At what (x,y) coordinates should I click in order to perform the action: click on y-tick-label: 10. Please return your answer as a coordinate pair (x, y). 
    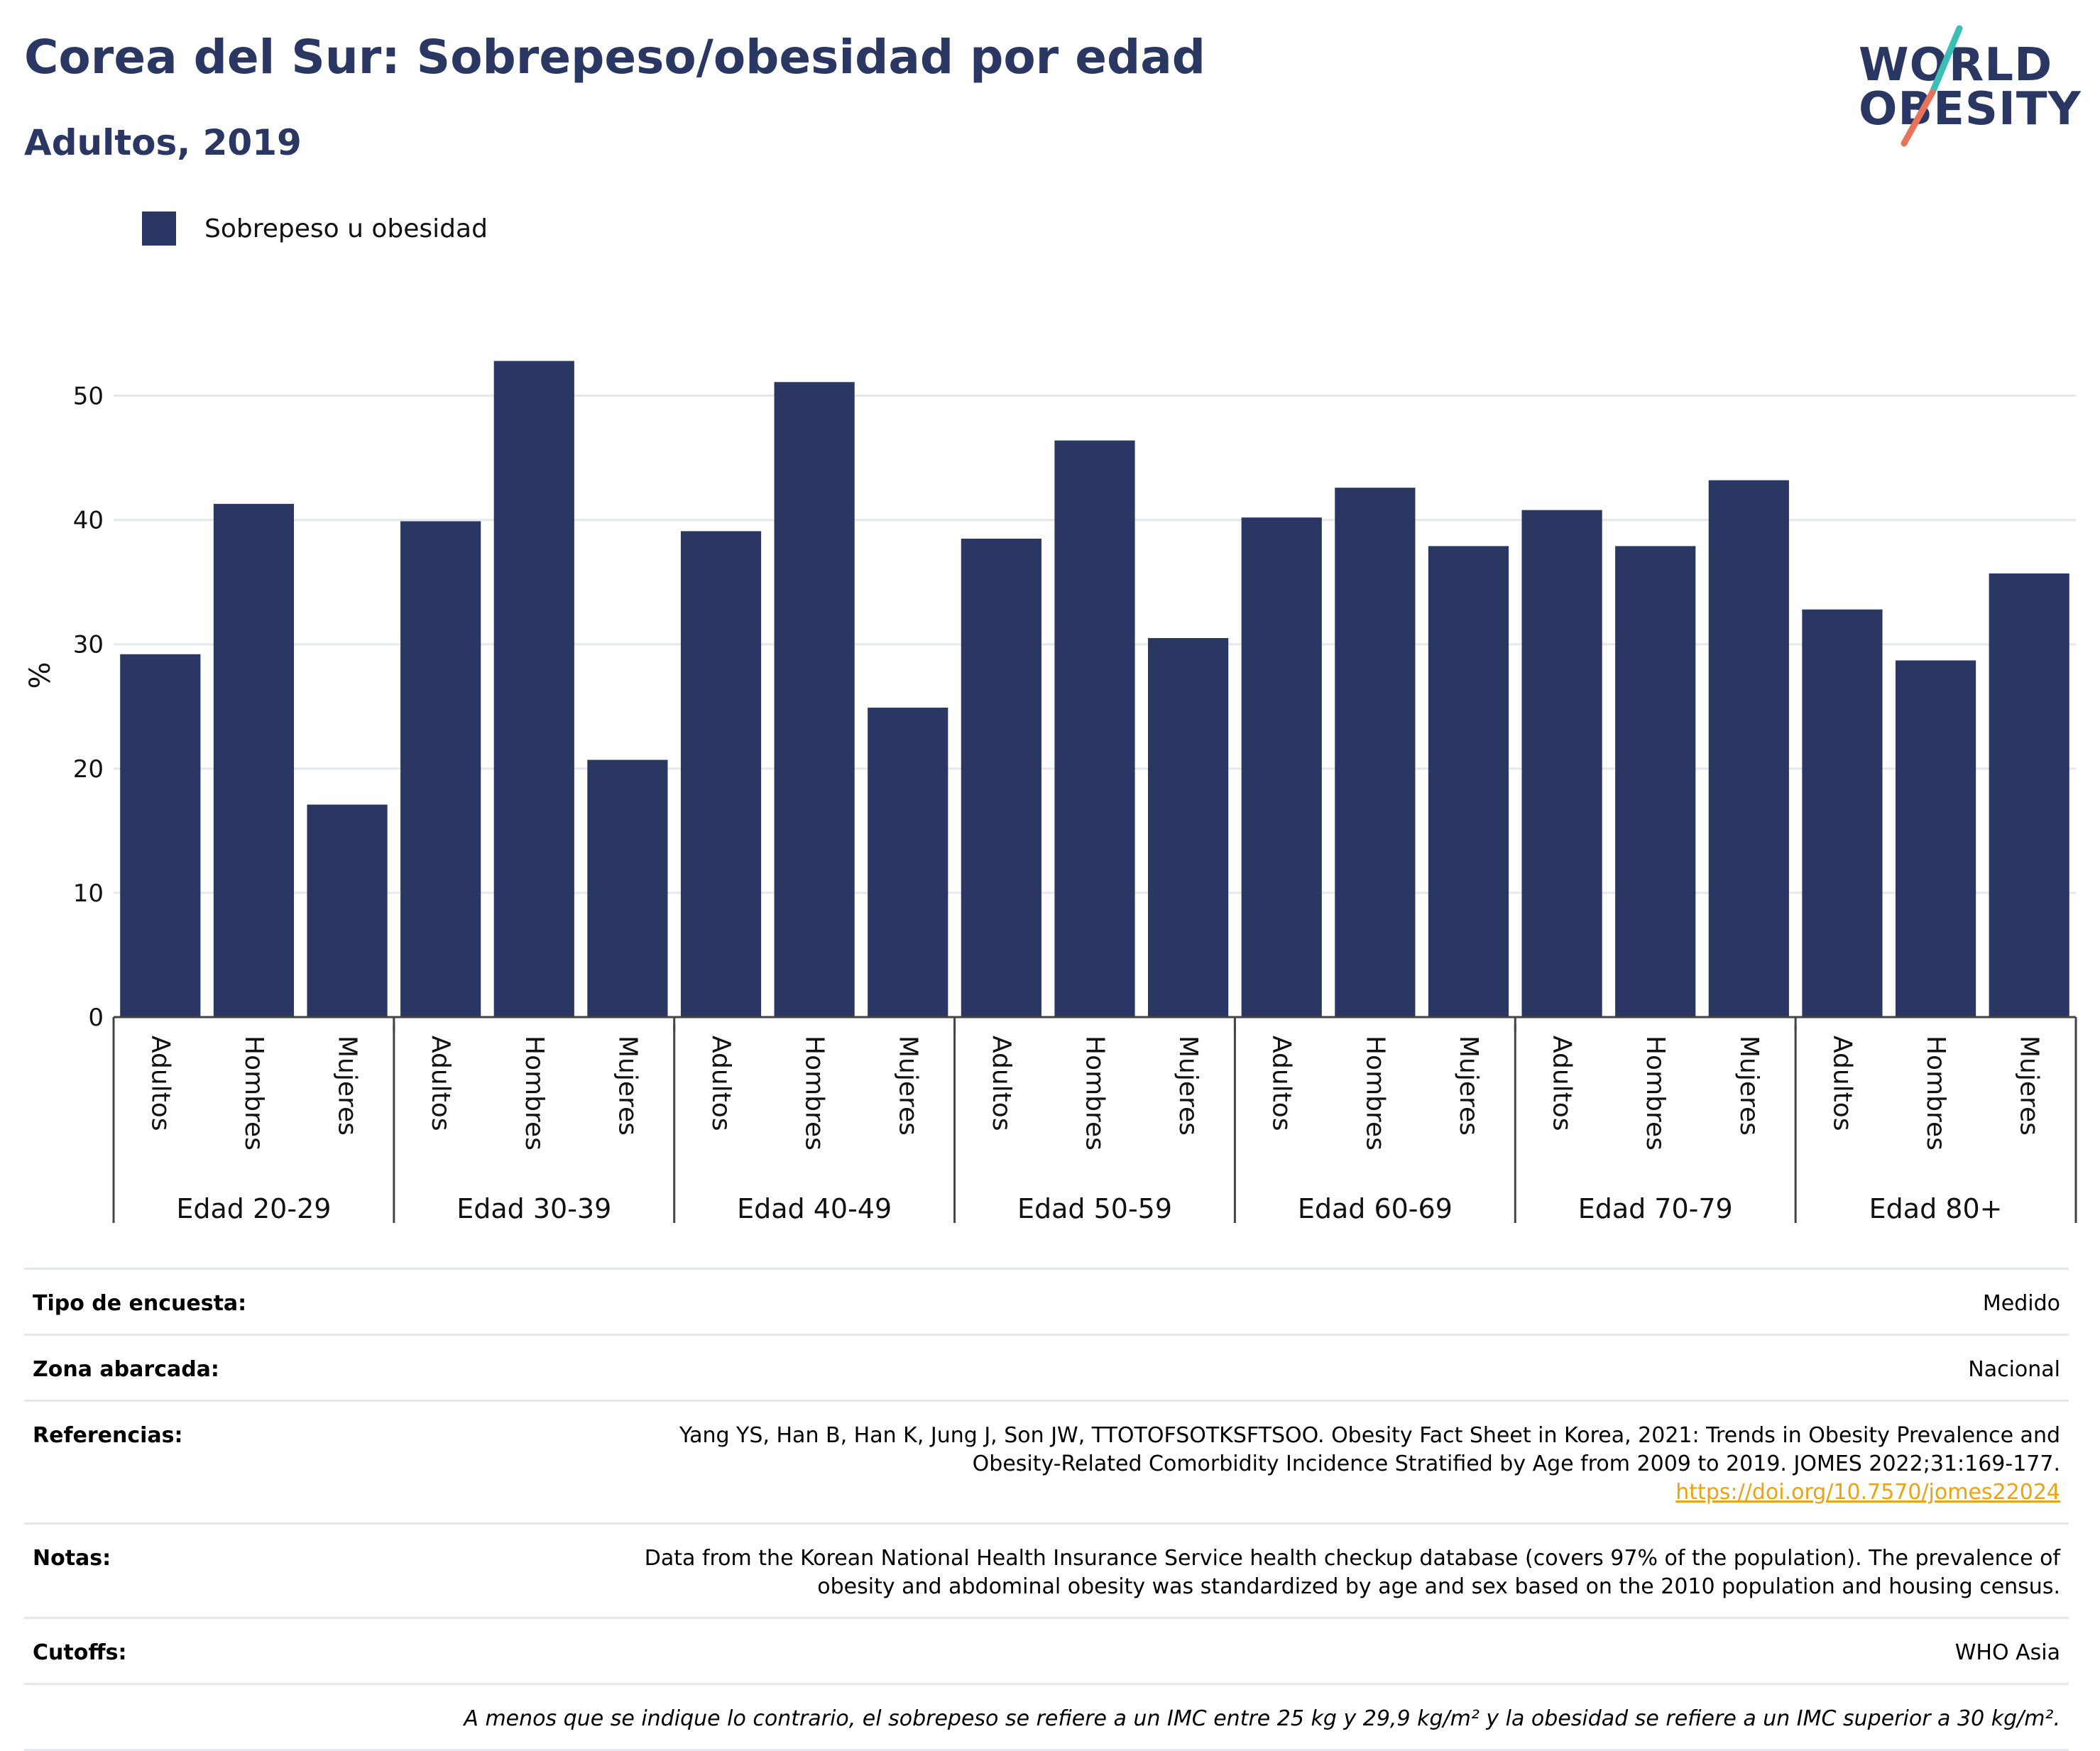
    Looking at the image, I should click on (88, 893).